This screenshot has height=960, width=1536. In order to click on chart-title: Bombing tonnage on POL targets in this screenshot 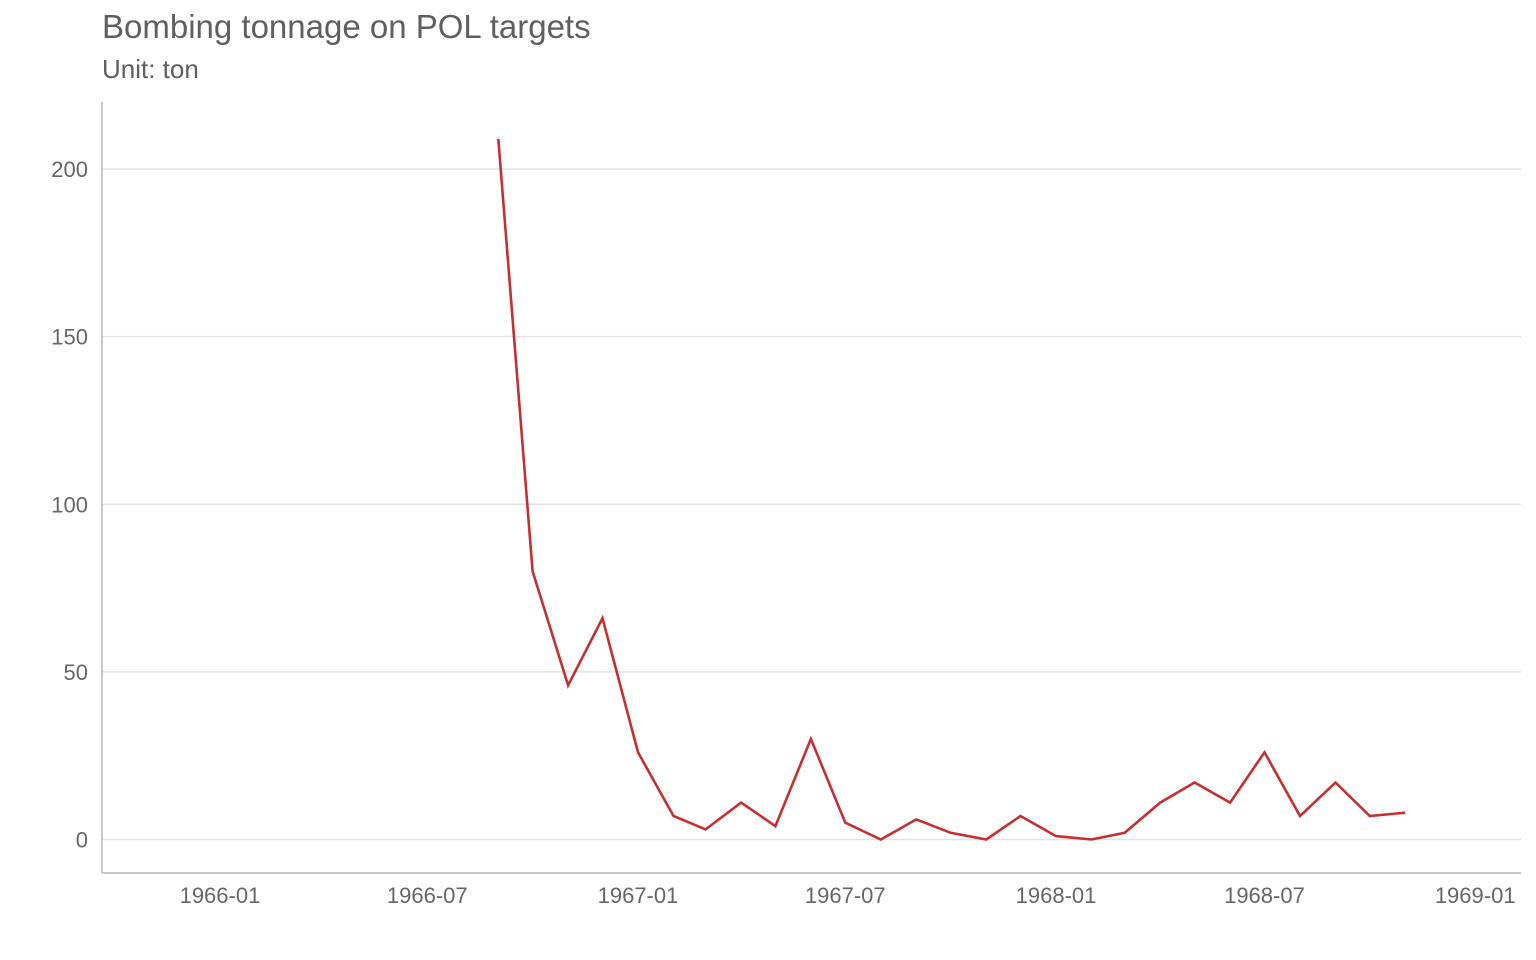, I will do `click(346, 26)`.